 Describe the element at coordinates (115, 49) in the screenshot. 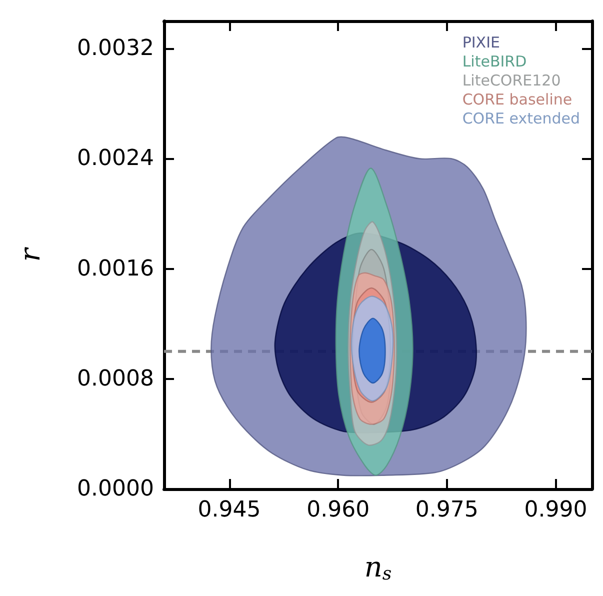

I see `y-tick-label: 0.0032` at that location.